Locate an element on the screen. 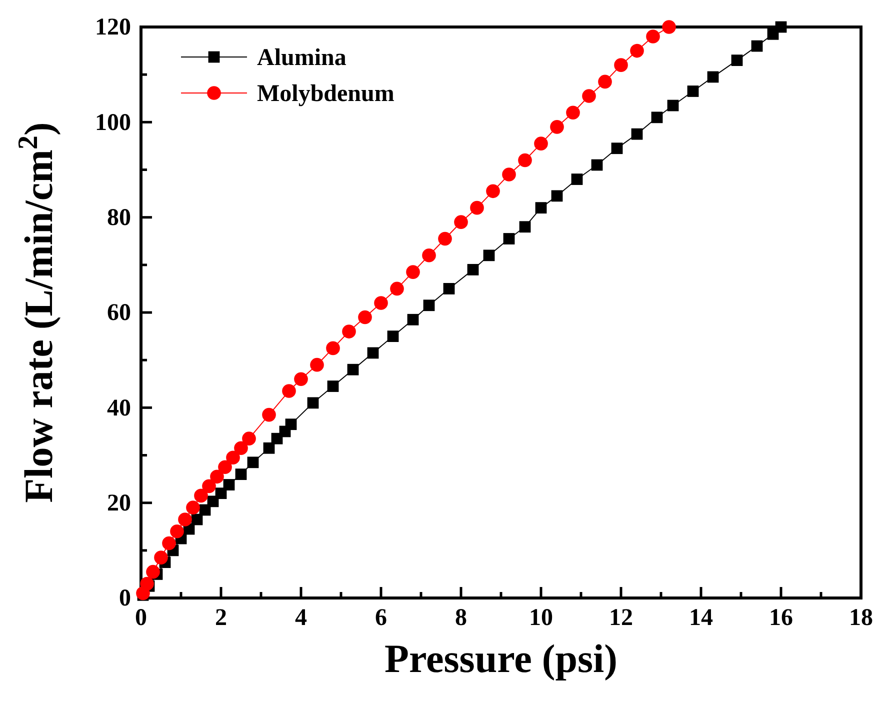 The image size is (882, 704). x-tick-label: 14 is located at coordinates (701, 618).